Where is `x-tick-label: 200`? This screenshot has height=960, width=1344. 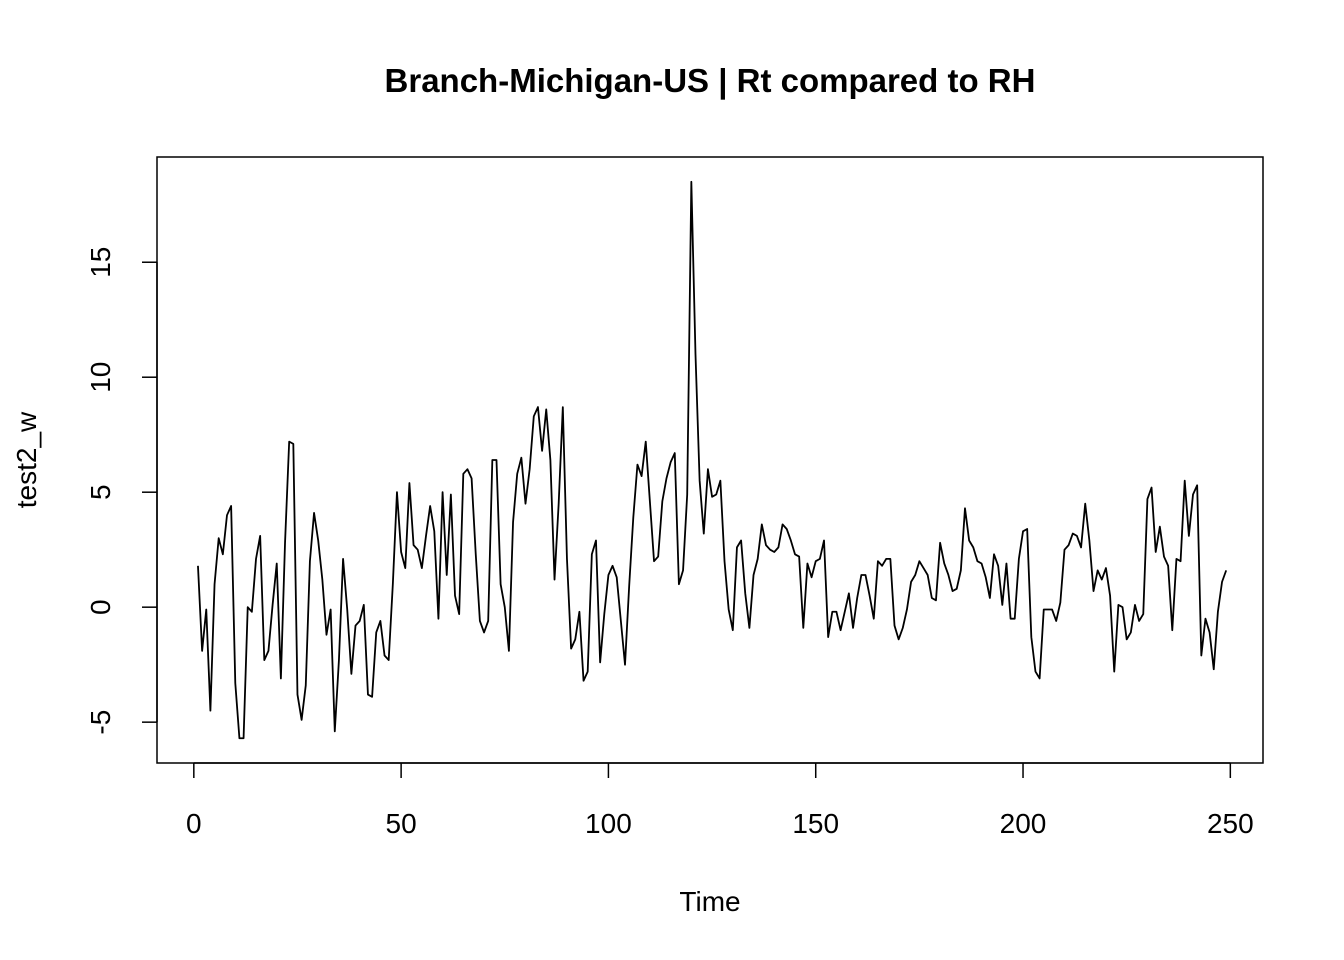 x-tick-label: 200 is located at coordinates (1023, 823).